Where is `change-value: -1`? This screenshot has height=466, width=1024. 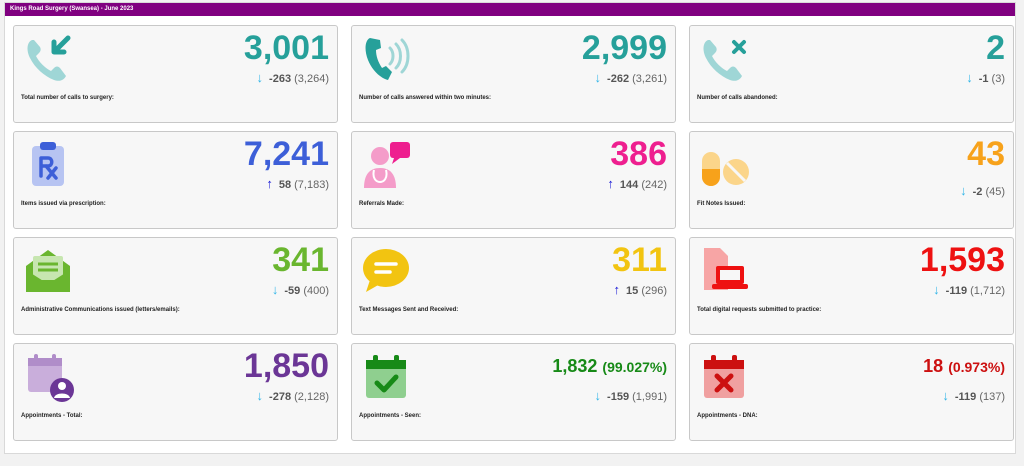
change-value: -1 is located at coordinates (983, 79).